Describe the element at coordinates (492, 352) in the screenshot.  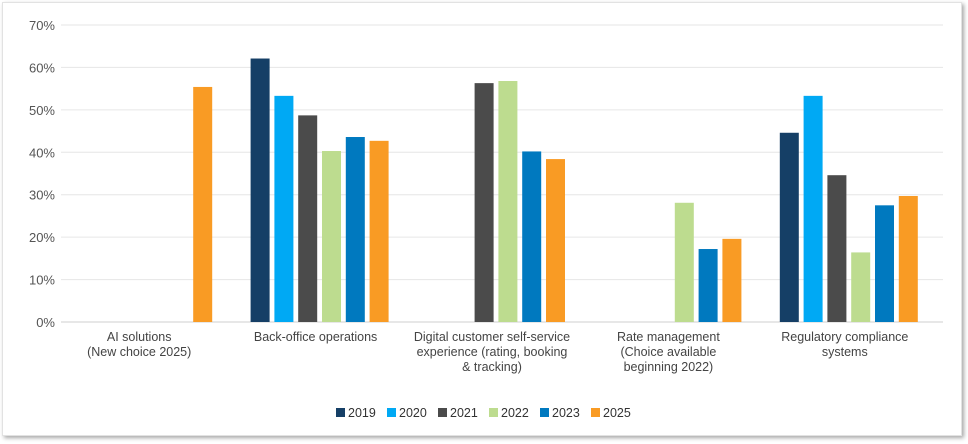
I see `x-category-label: experience (rating, booking` at that location.